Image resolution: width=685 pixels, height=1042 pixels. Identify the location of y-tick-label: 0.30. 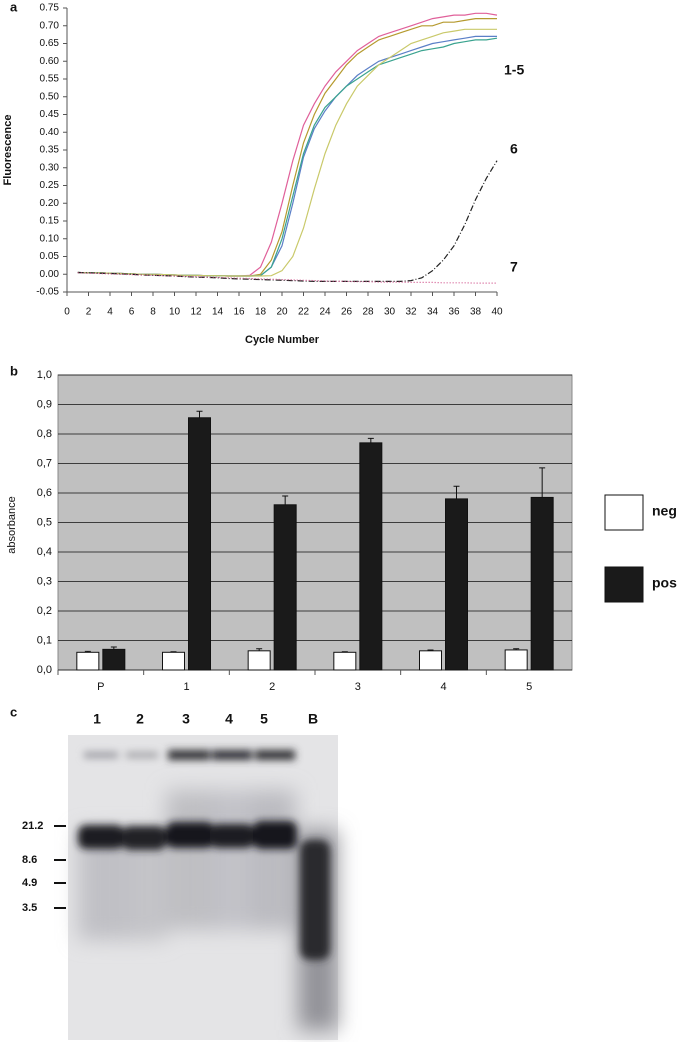
(50, 167).